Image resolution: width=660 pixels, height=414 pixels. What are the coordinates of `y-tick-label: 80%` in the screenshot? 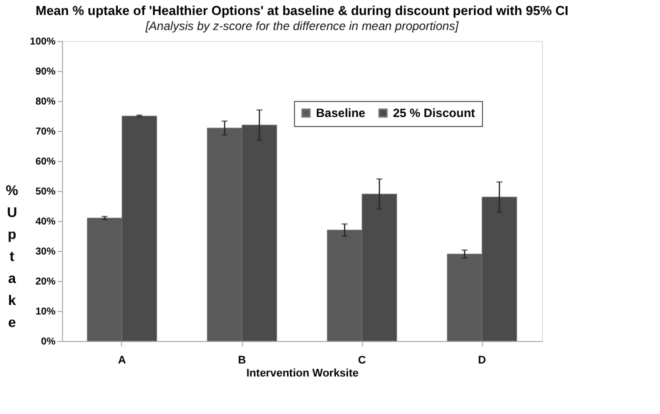 It's located at (45, 102).